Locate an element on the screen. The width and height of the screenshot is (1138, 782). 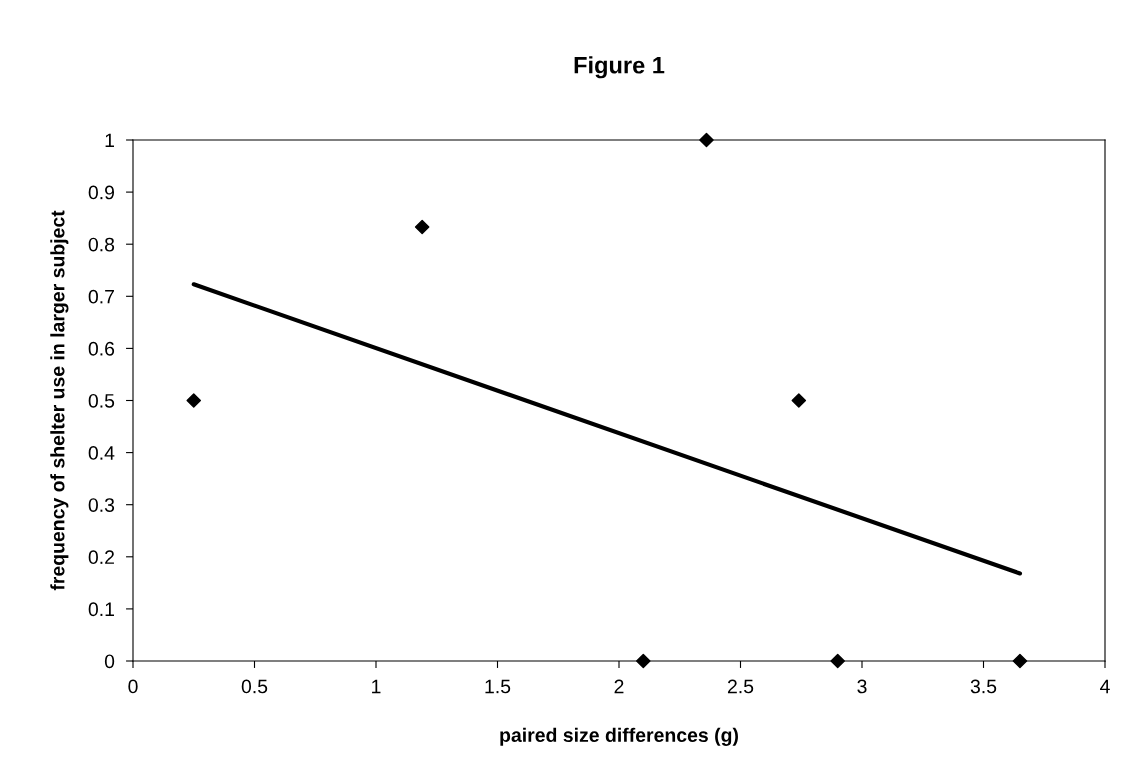
chart-title: Figure 1 is located at coordinates (619, 67).